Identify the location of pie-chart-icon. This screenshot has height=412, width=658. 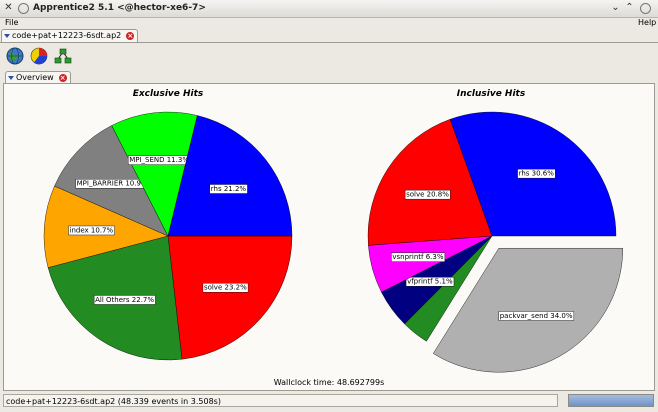
(39, 56).